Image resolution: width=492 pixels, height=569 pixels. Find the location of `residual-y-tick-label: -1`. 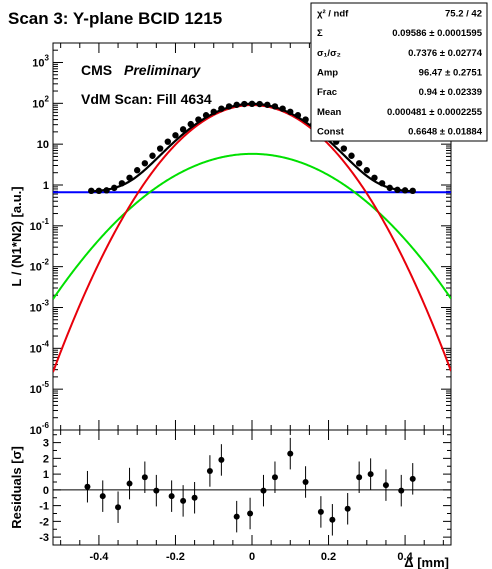

residual-y-tick-label: -1 is located at coordinates (44, 507).